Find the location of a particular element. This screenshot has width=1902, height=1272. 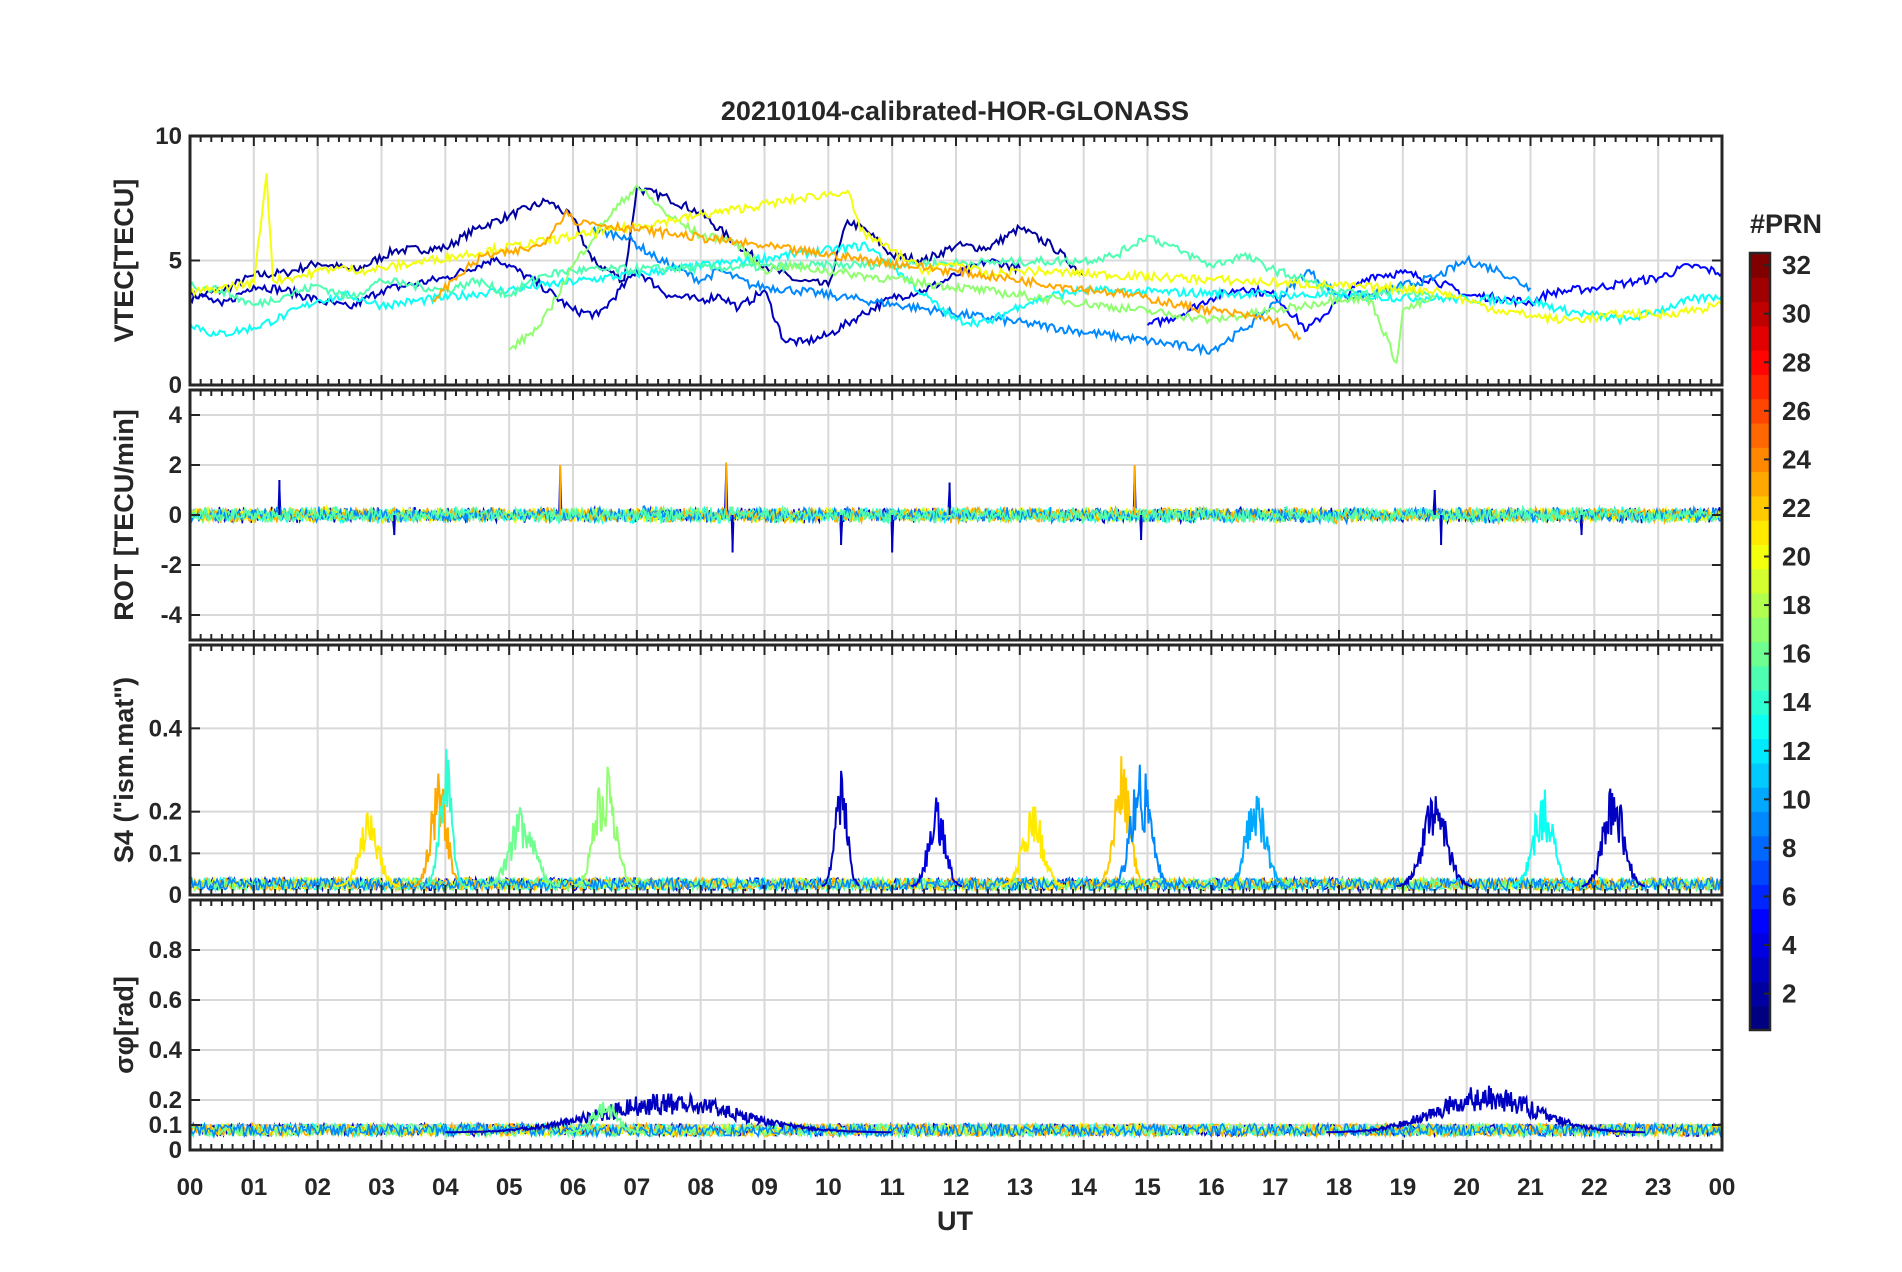

y-tick-label: 0.8 is located at coordinates (165, 950).